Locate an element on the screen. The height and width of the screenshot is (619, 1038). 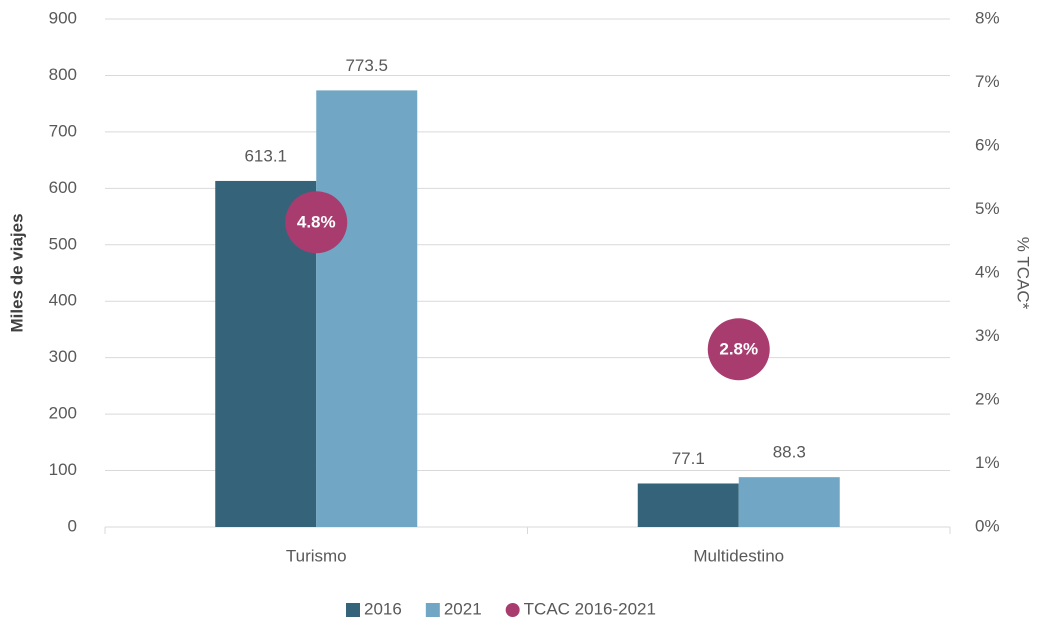
legend-label: 2016 is located at coordinates (383, 608).